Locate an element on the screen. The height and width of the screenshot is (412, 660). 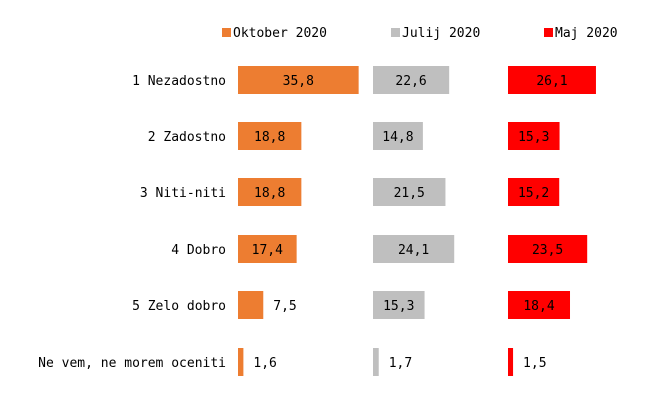
category-label: 4 Dobro is located at coordinates (198, 250).